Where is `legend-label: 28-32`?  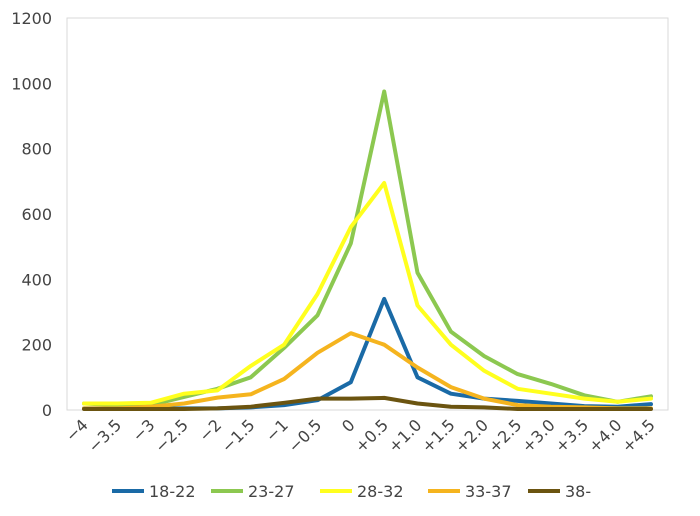
legend-label: 28-32 is located at coordinates (380, 491).